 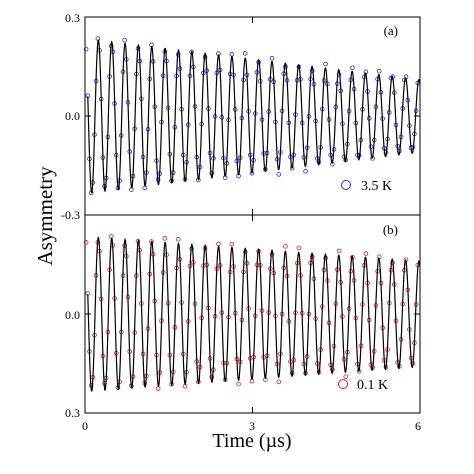 What do you see at coordinates (252, 426) in the screenshot?
I see `x-tick-label-3: 3` at bounding box center [252, 426].